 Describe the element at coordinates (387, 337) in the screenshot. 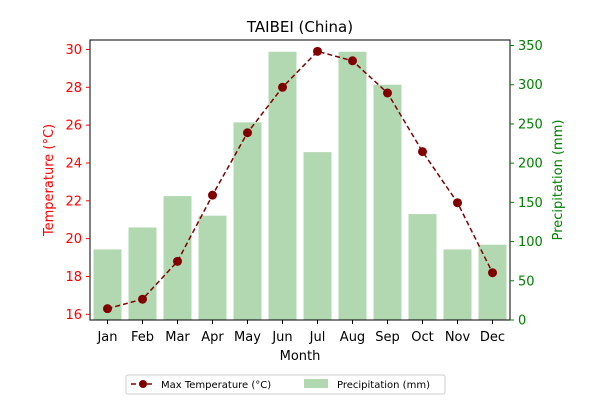

I see `x-tick-label: Sep` at that location.